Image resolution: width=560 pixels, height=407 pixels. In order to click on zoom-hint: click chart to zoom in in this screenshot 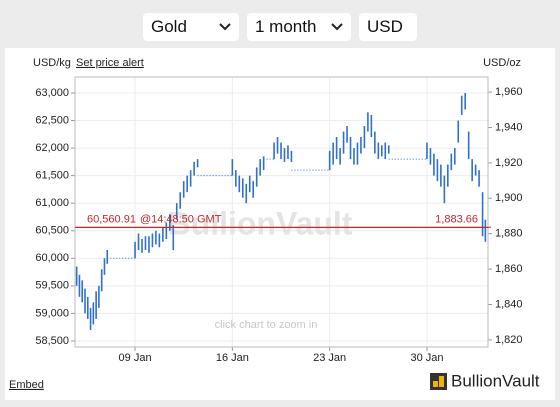, I will do `click(266, 325)`.